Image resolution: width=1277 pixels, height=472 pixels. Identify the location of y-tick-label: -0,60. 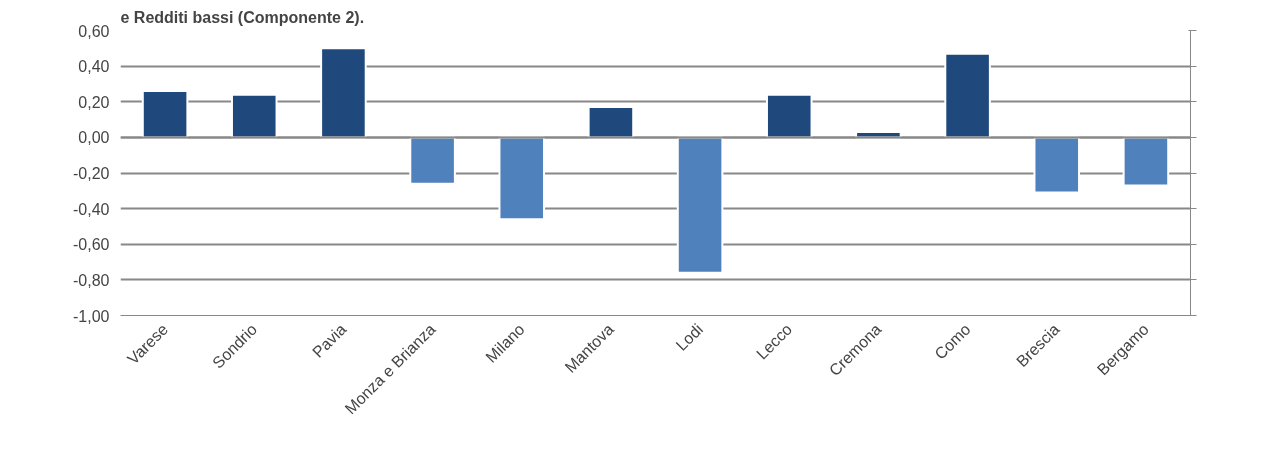
(91, 245).